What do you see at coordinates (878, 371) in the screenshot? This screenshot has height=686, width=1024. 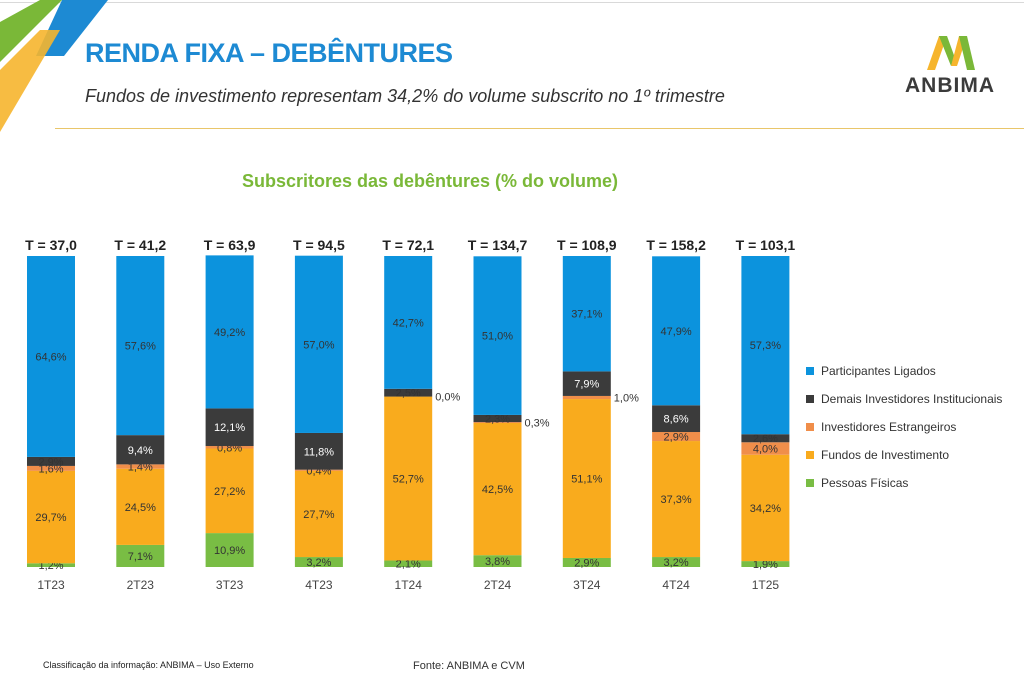 I see `legend-label: Participantes Ligados` at bounding box center [878, 371].